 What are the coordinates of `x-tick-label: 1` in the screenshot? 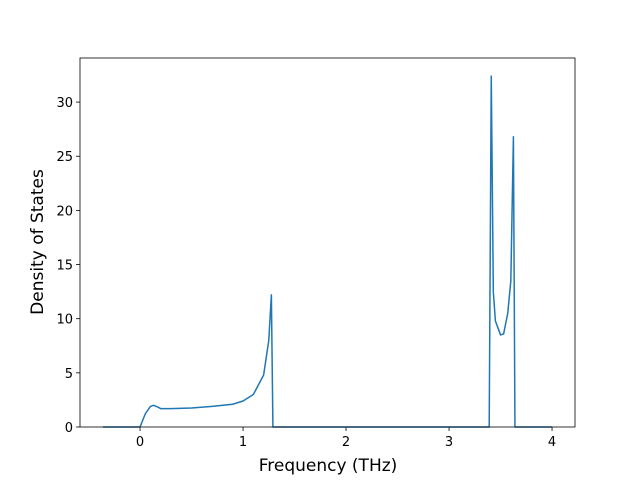 It's located at (243, 442).